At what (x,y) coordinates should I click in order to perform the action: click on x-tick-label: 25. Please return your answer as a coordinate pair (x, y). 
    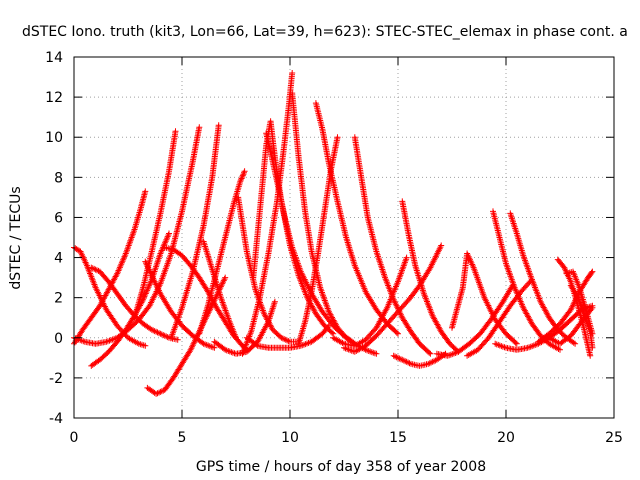
    Looking at the image, I should click on (614, 438).